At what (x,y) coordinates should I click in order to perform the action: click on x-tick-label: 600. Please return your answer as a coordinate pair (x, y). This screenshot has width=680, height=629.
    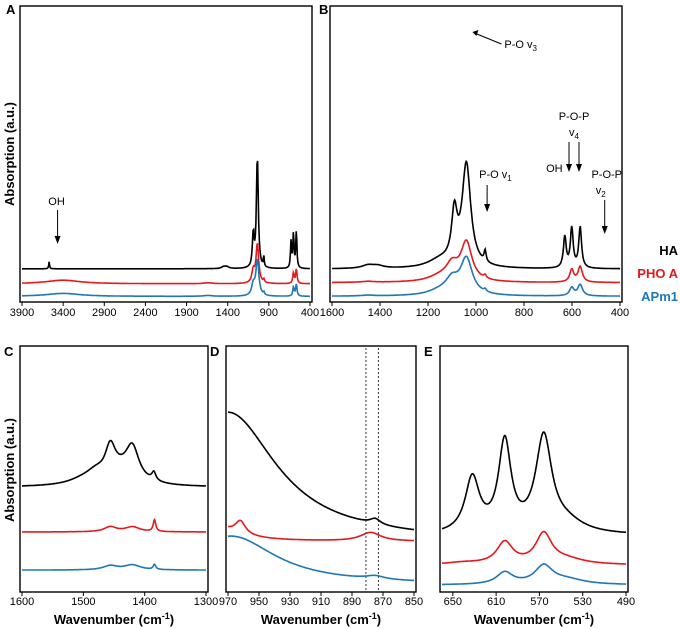
    Looking at the image, I should click on (572, 313).